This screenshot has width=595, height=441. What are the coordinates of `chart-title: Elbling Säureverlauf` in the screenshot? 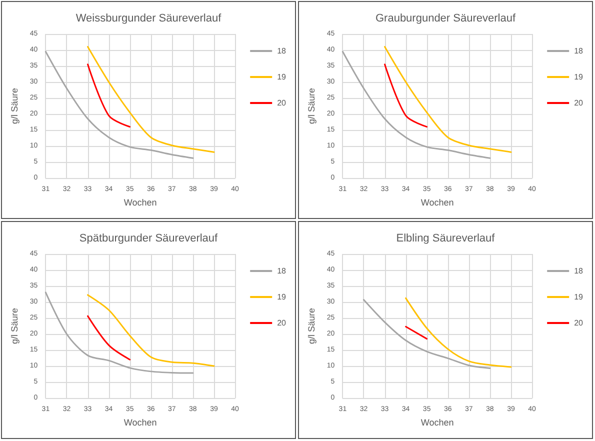 It's located at (446, 238).